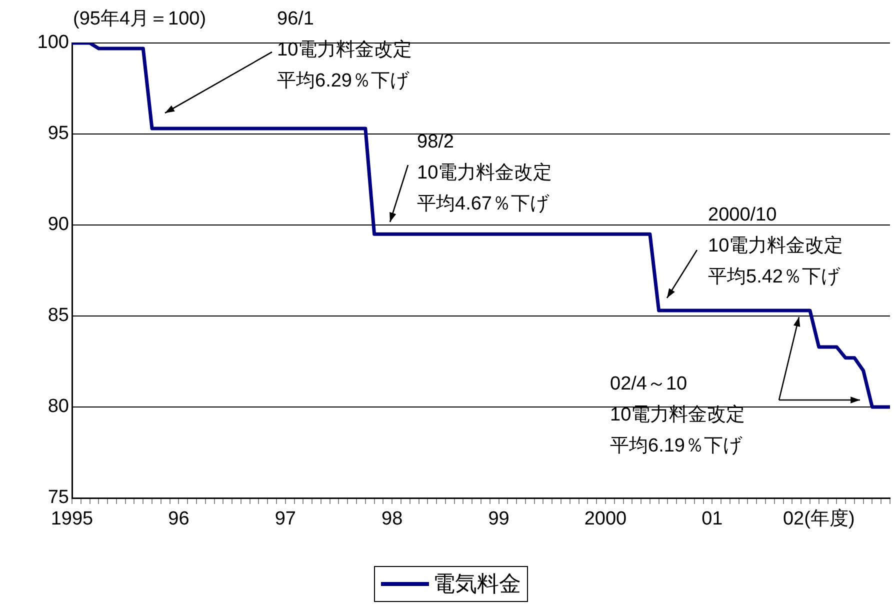 This screenshot has height=610, width=894. I want to click on x-tick-label: 97, so click(285, 519).